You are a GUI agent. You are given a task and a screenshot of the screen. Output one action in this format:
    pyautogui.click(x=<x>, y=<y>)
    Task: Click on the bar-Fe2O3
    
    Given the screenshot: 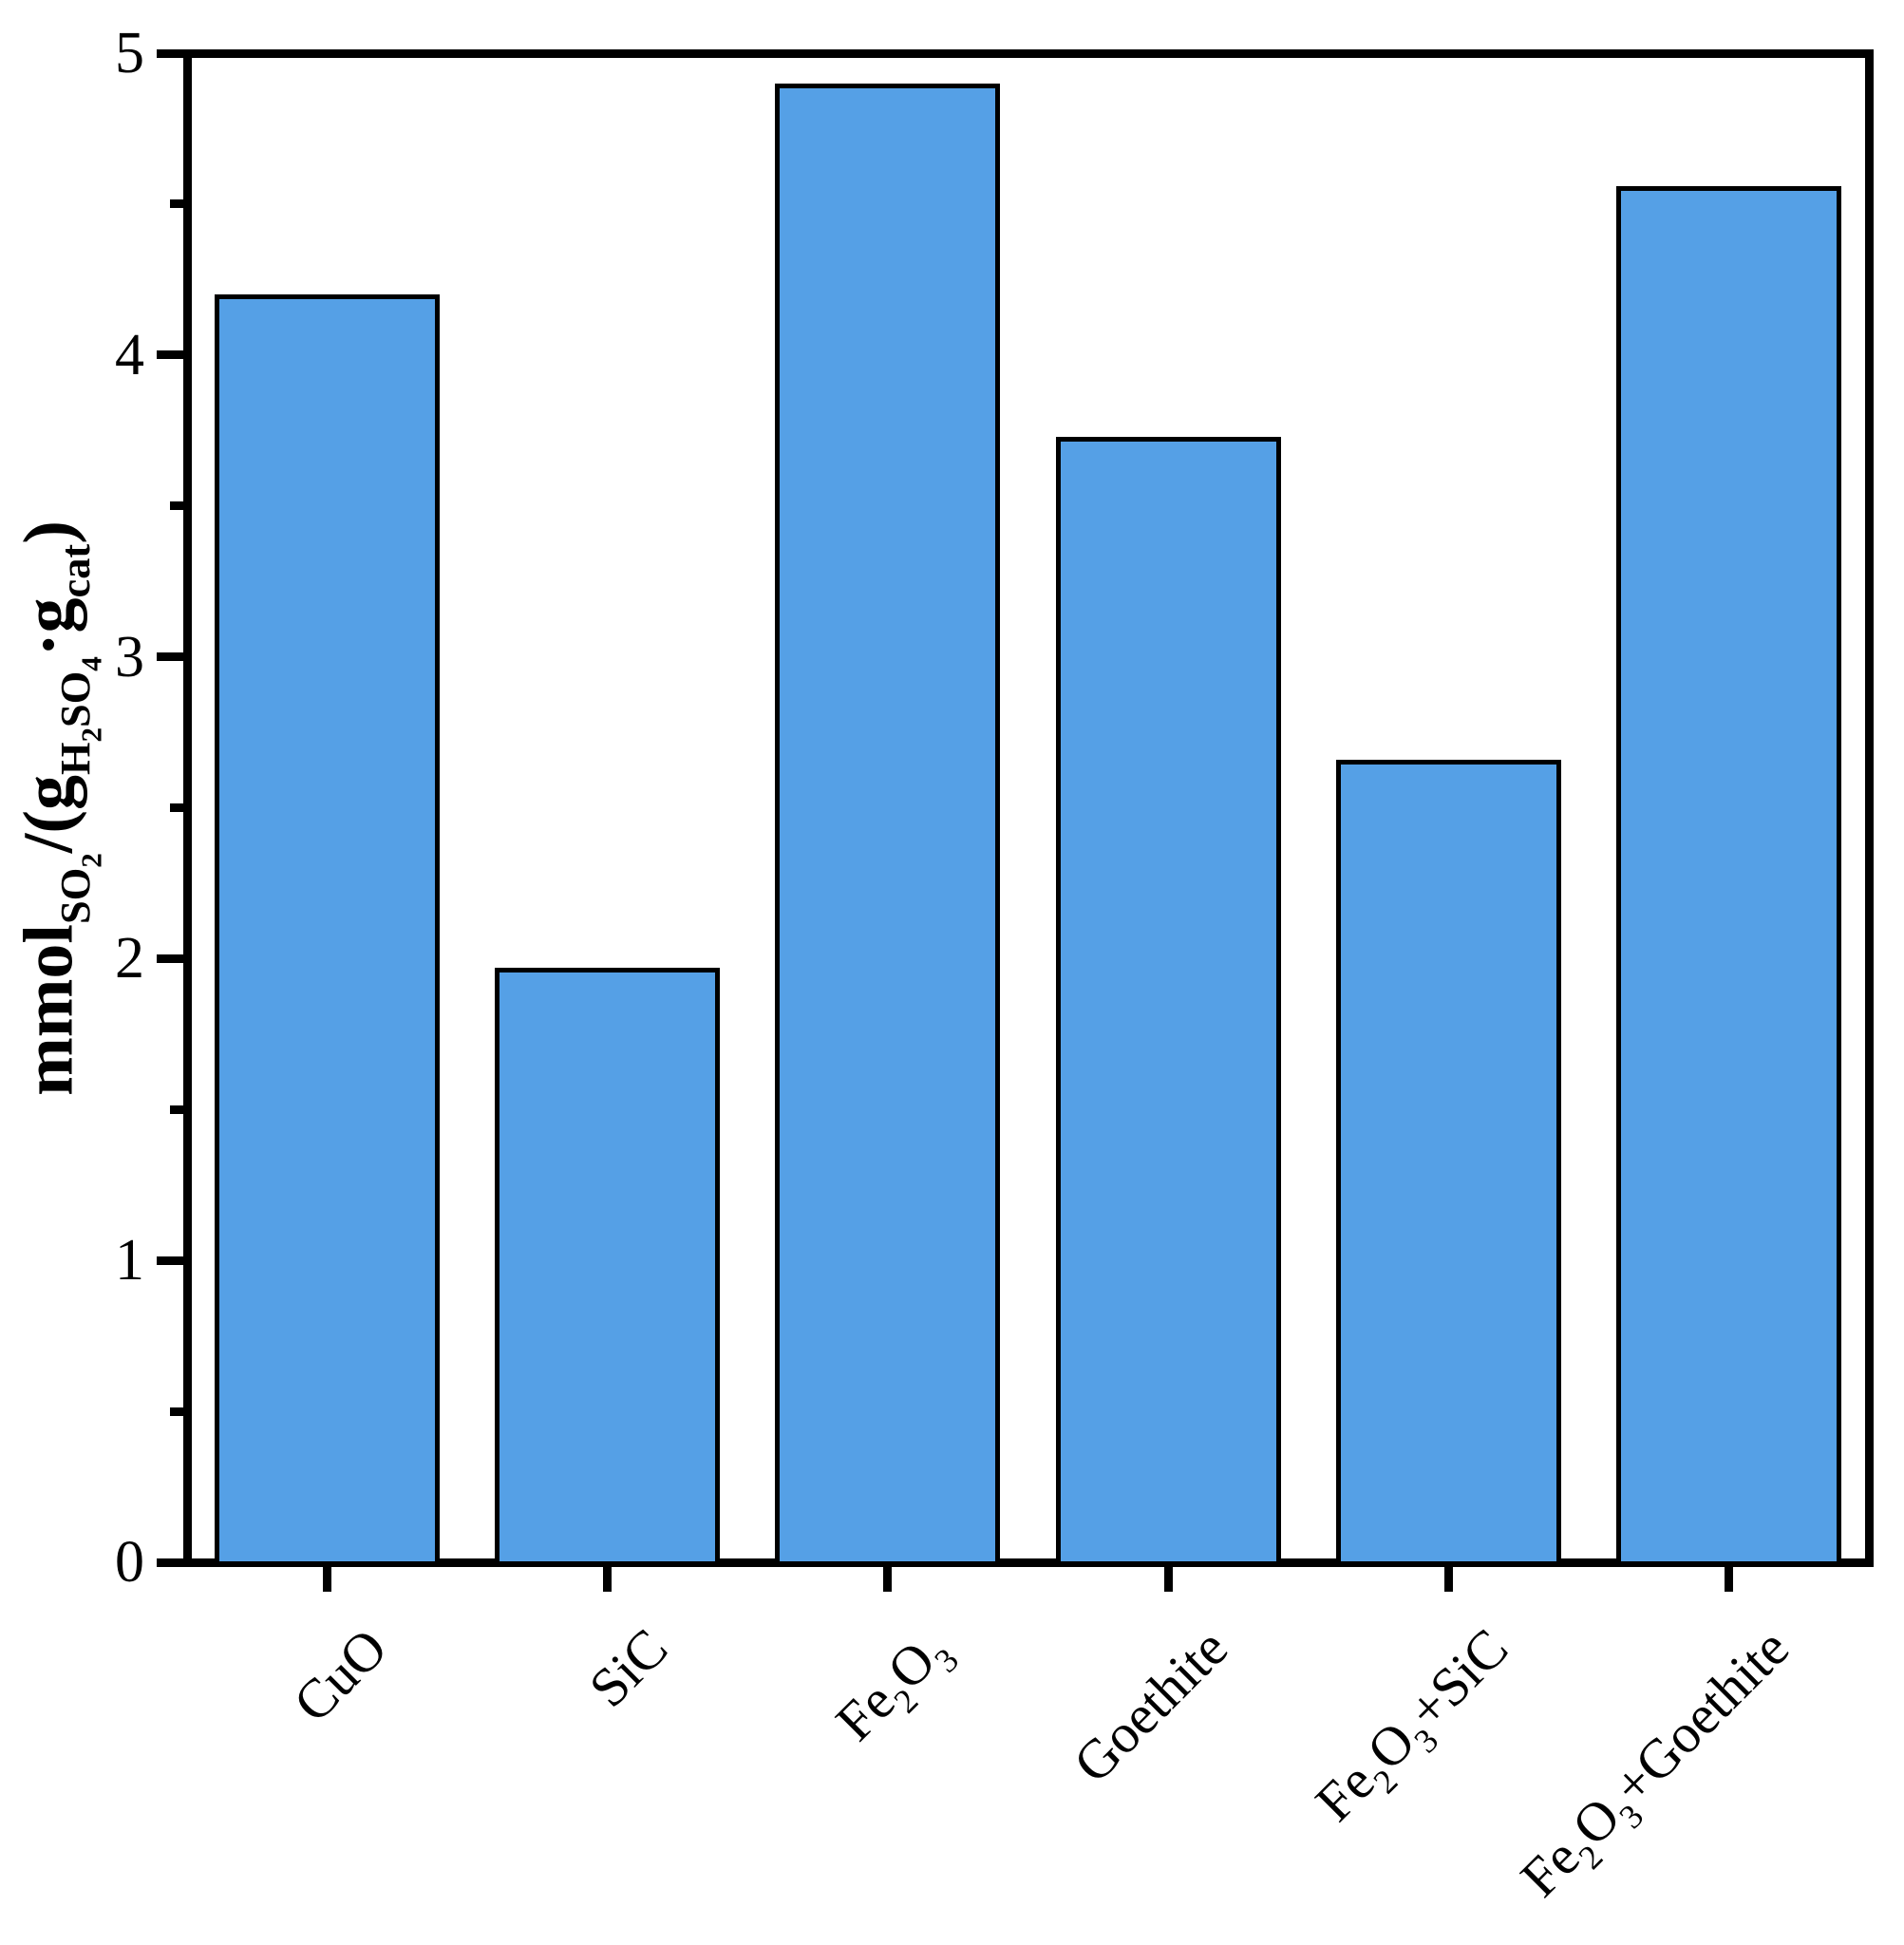 What is the action you would take?
    pyautogui.click(x=888, y=825)
    